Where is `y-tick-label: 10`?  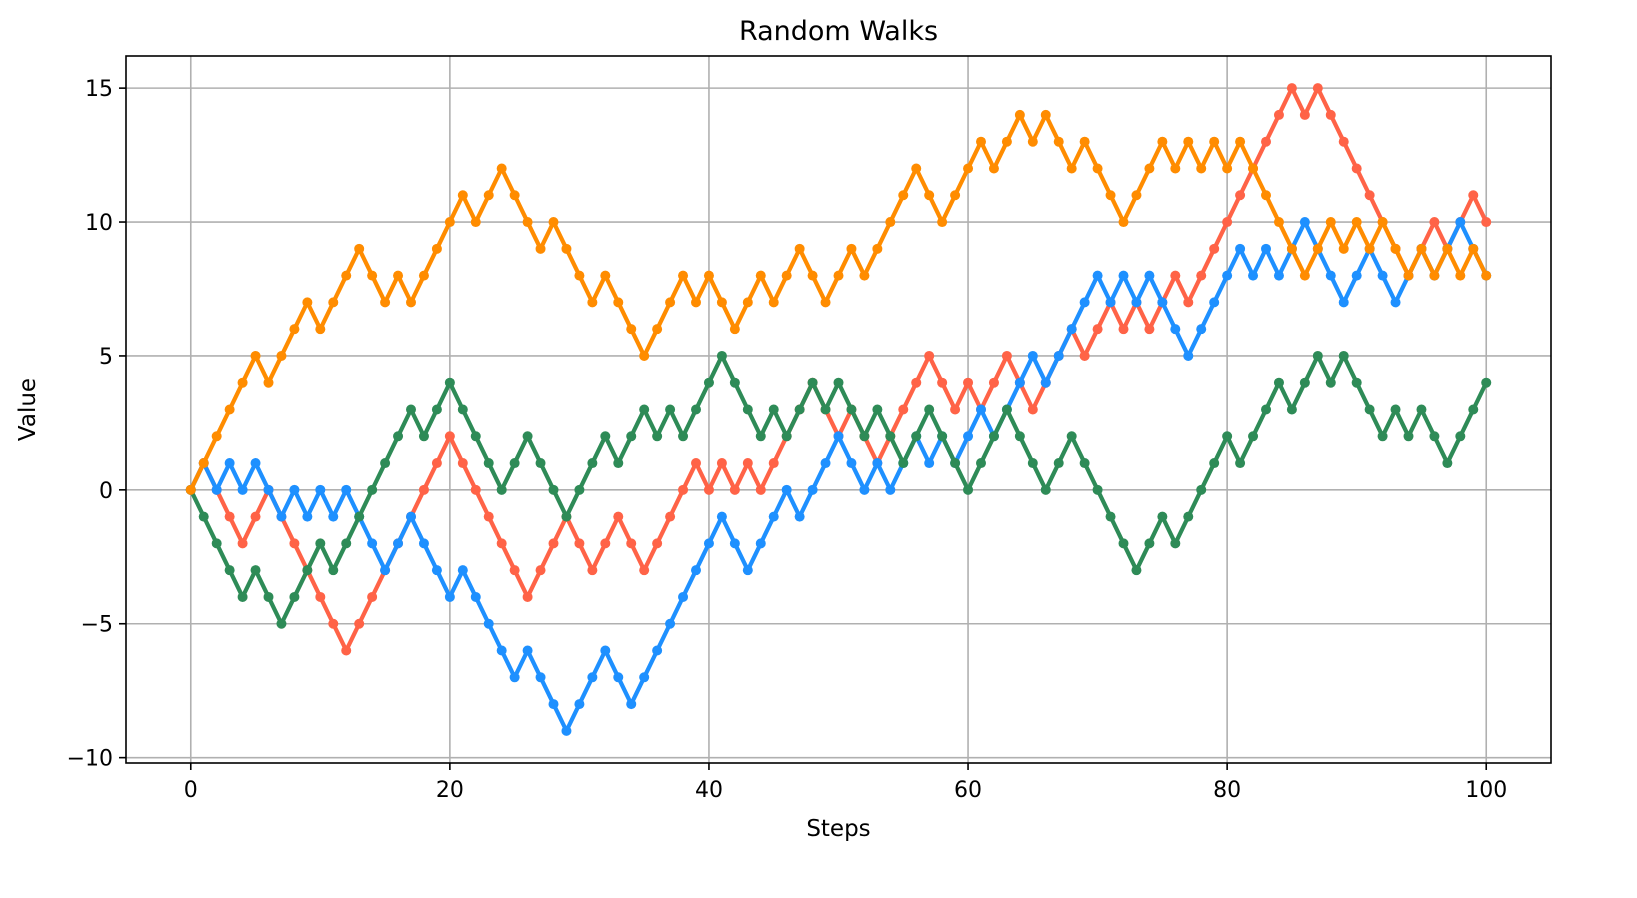
y-tick-label: 10 is located at coordinates (99, 223).